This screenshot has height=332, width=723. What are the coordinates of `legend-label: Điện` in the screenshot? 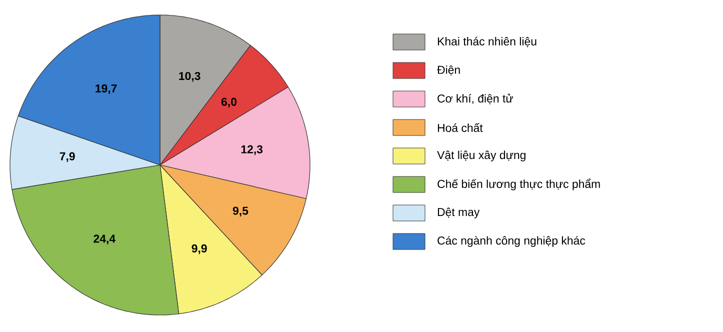 It's located at (448, 70).